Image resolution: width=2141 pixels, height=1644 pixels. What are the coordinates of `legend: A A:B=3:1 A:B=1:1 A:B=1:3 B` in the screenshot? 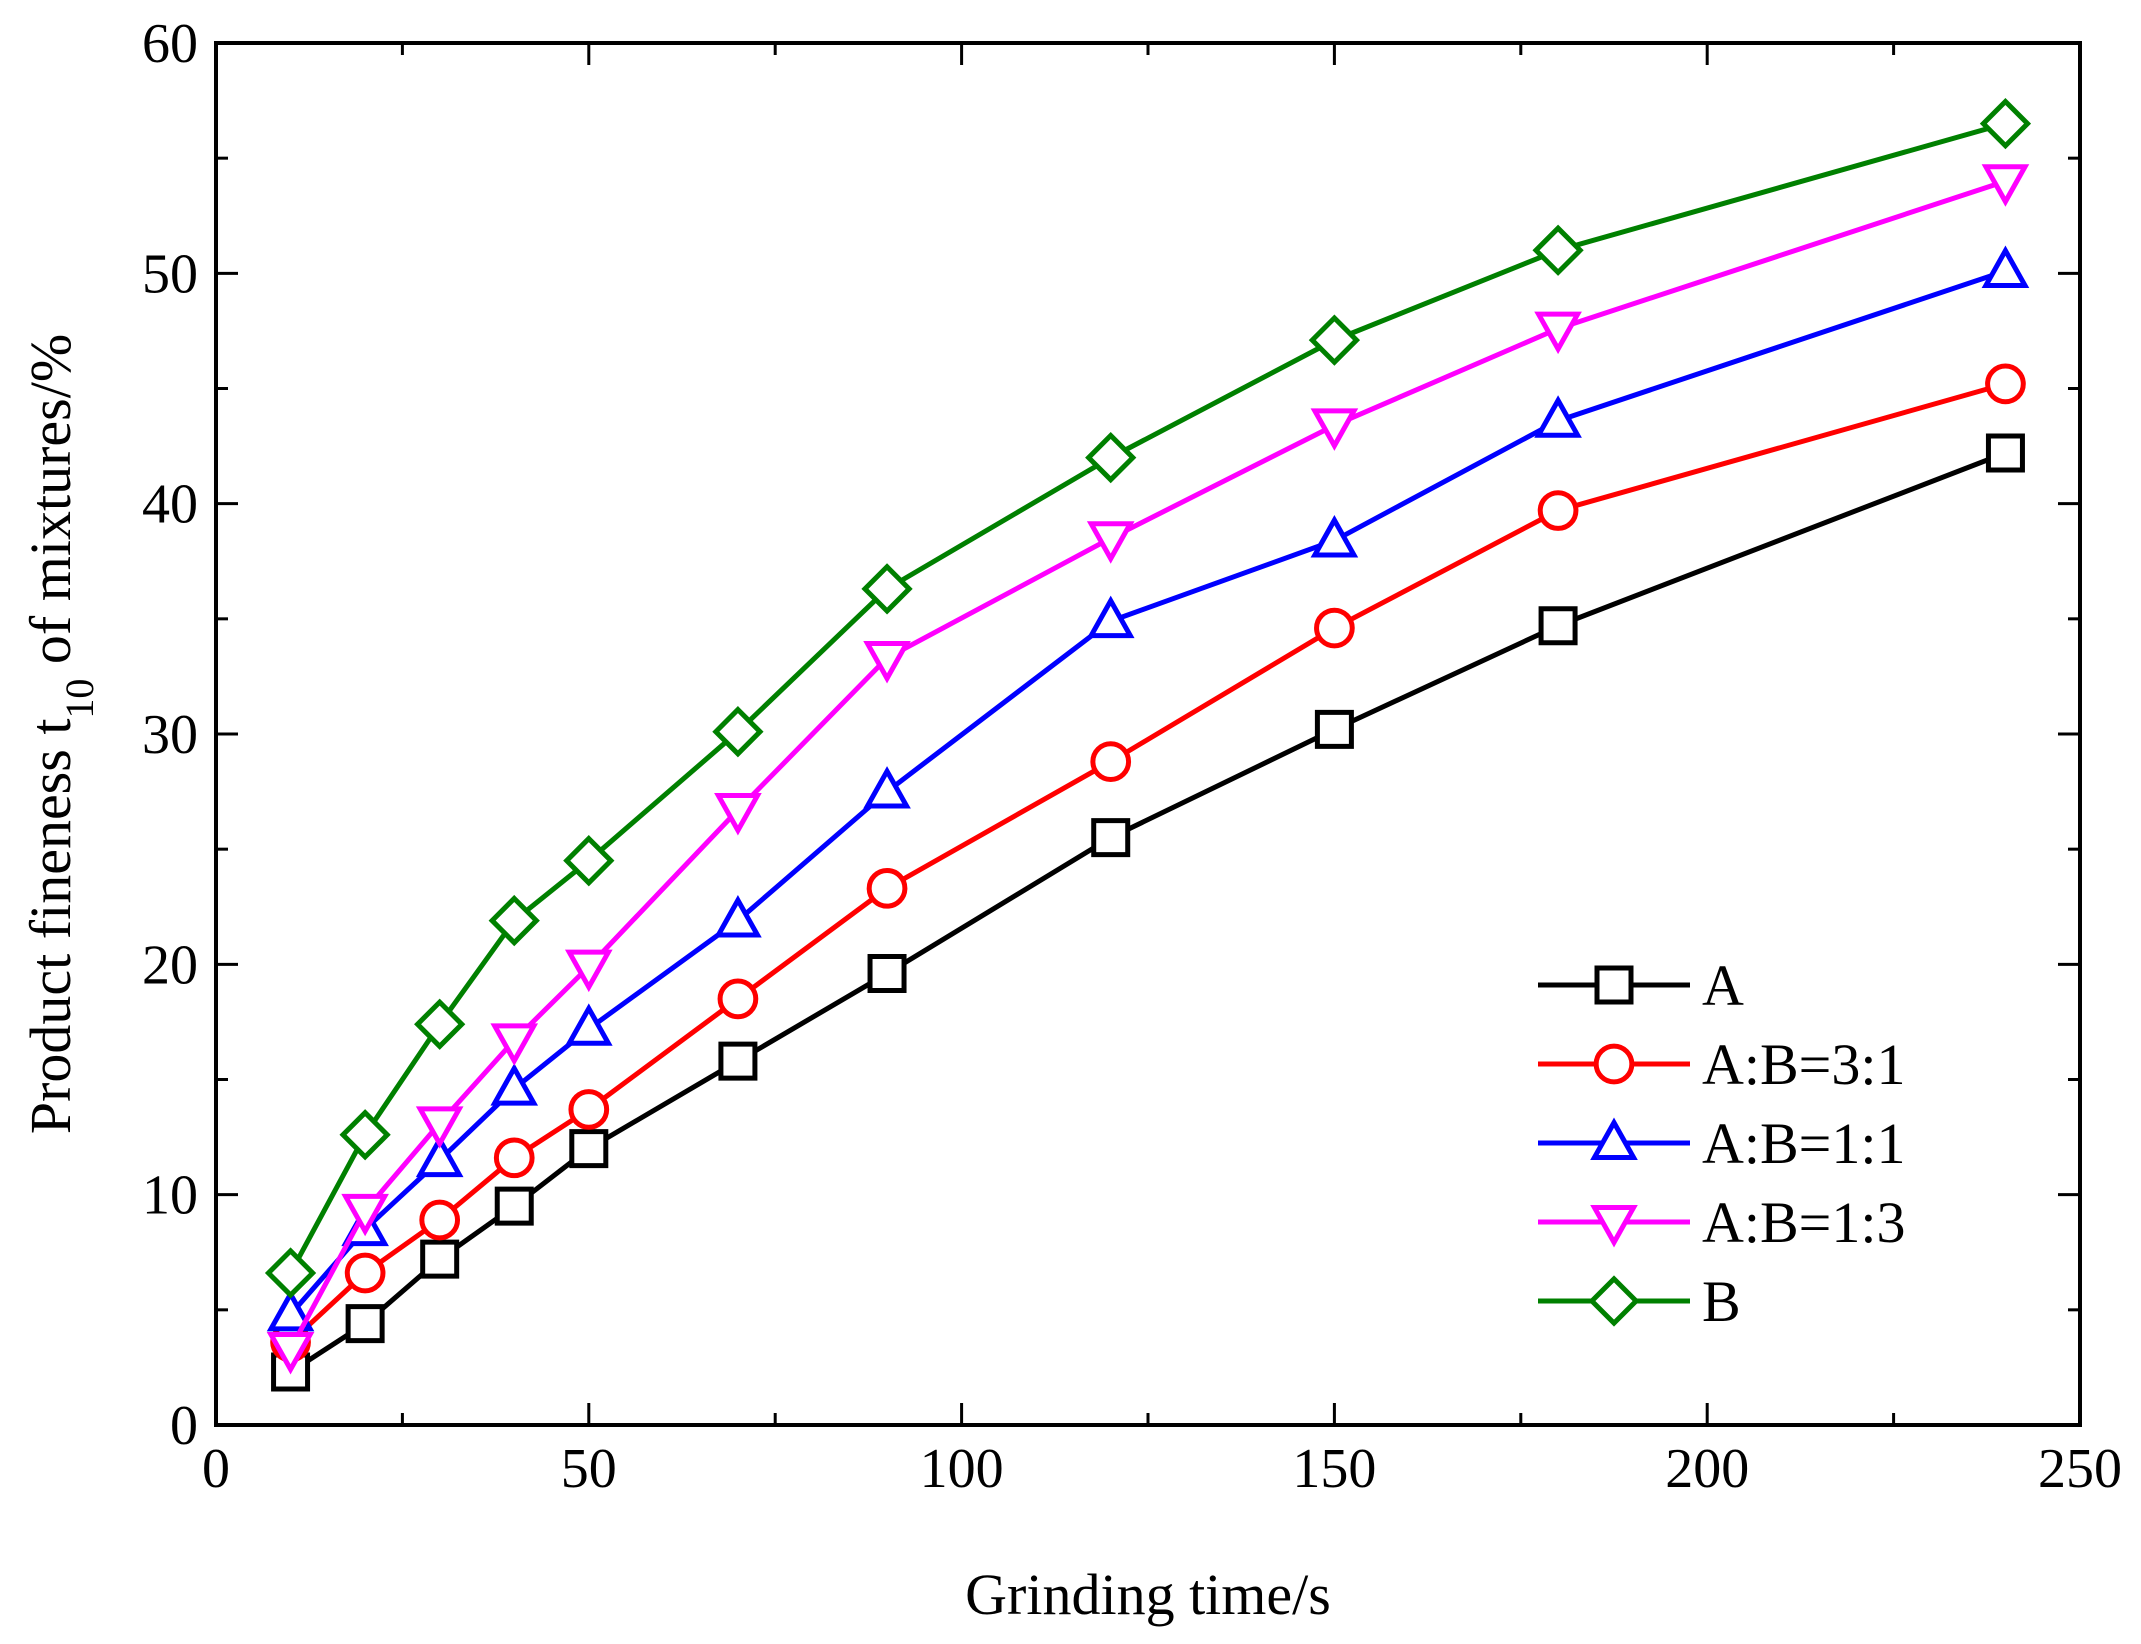 It's located at (1722, 1143).